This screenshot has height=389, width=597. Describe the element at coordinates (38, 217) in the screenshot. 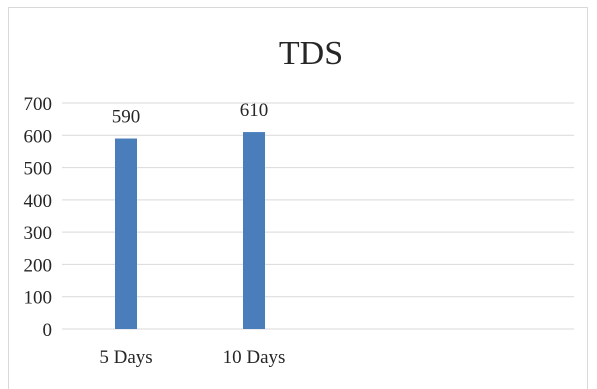

I see `y-axis-tick-labels: 0 100 200 300 400 500 600 700` at that location.